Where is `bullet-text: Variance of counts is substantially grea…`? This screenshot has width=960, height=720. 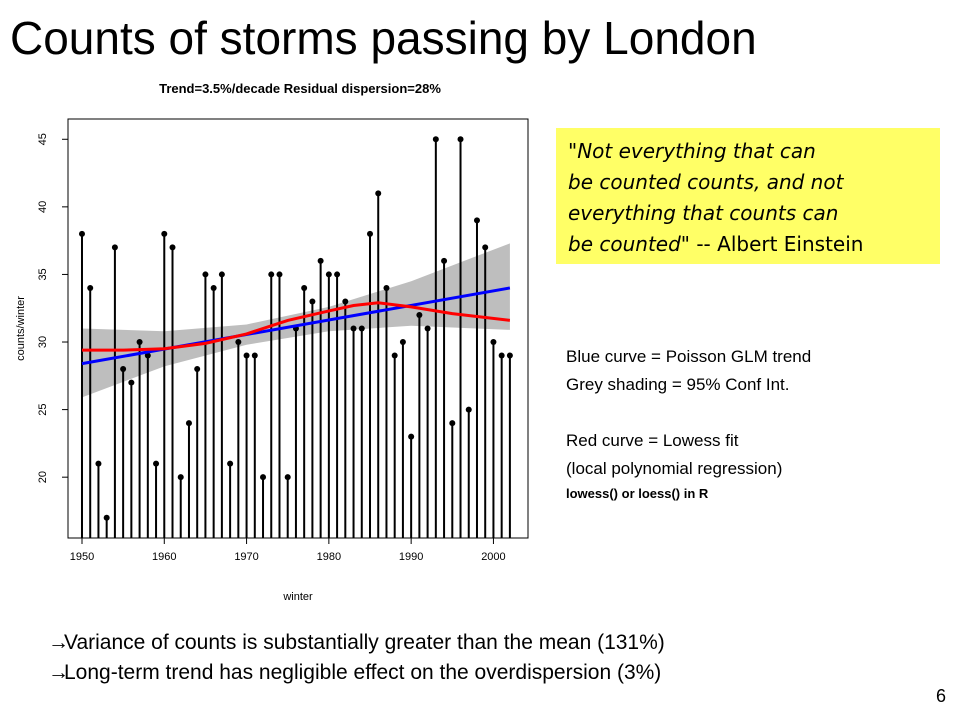
bullet-text: Variance of counts is substantially grea… is located at coordinates (364, 642).